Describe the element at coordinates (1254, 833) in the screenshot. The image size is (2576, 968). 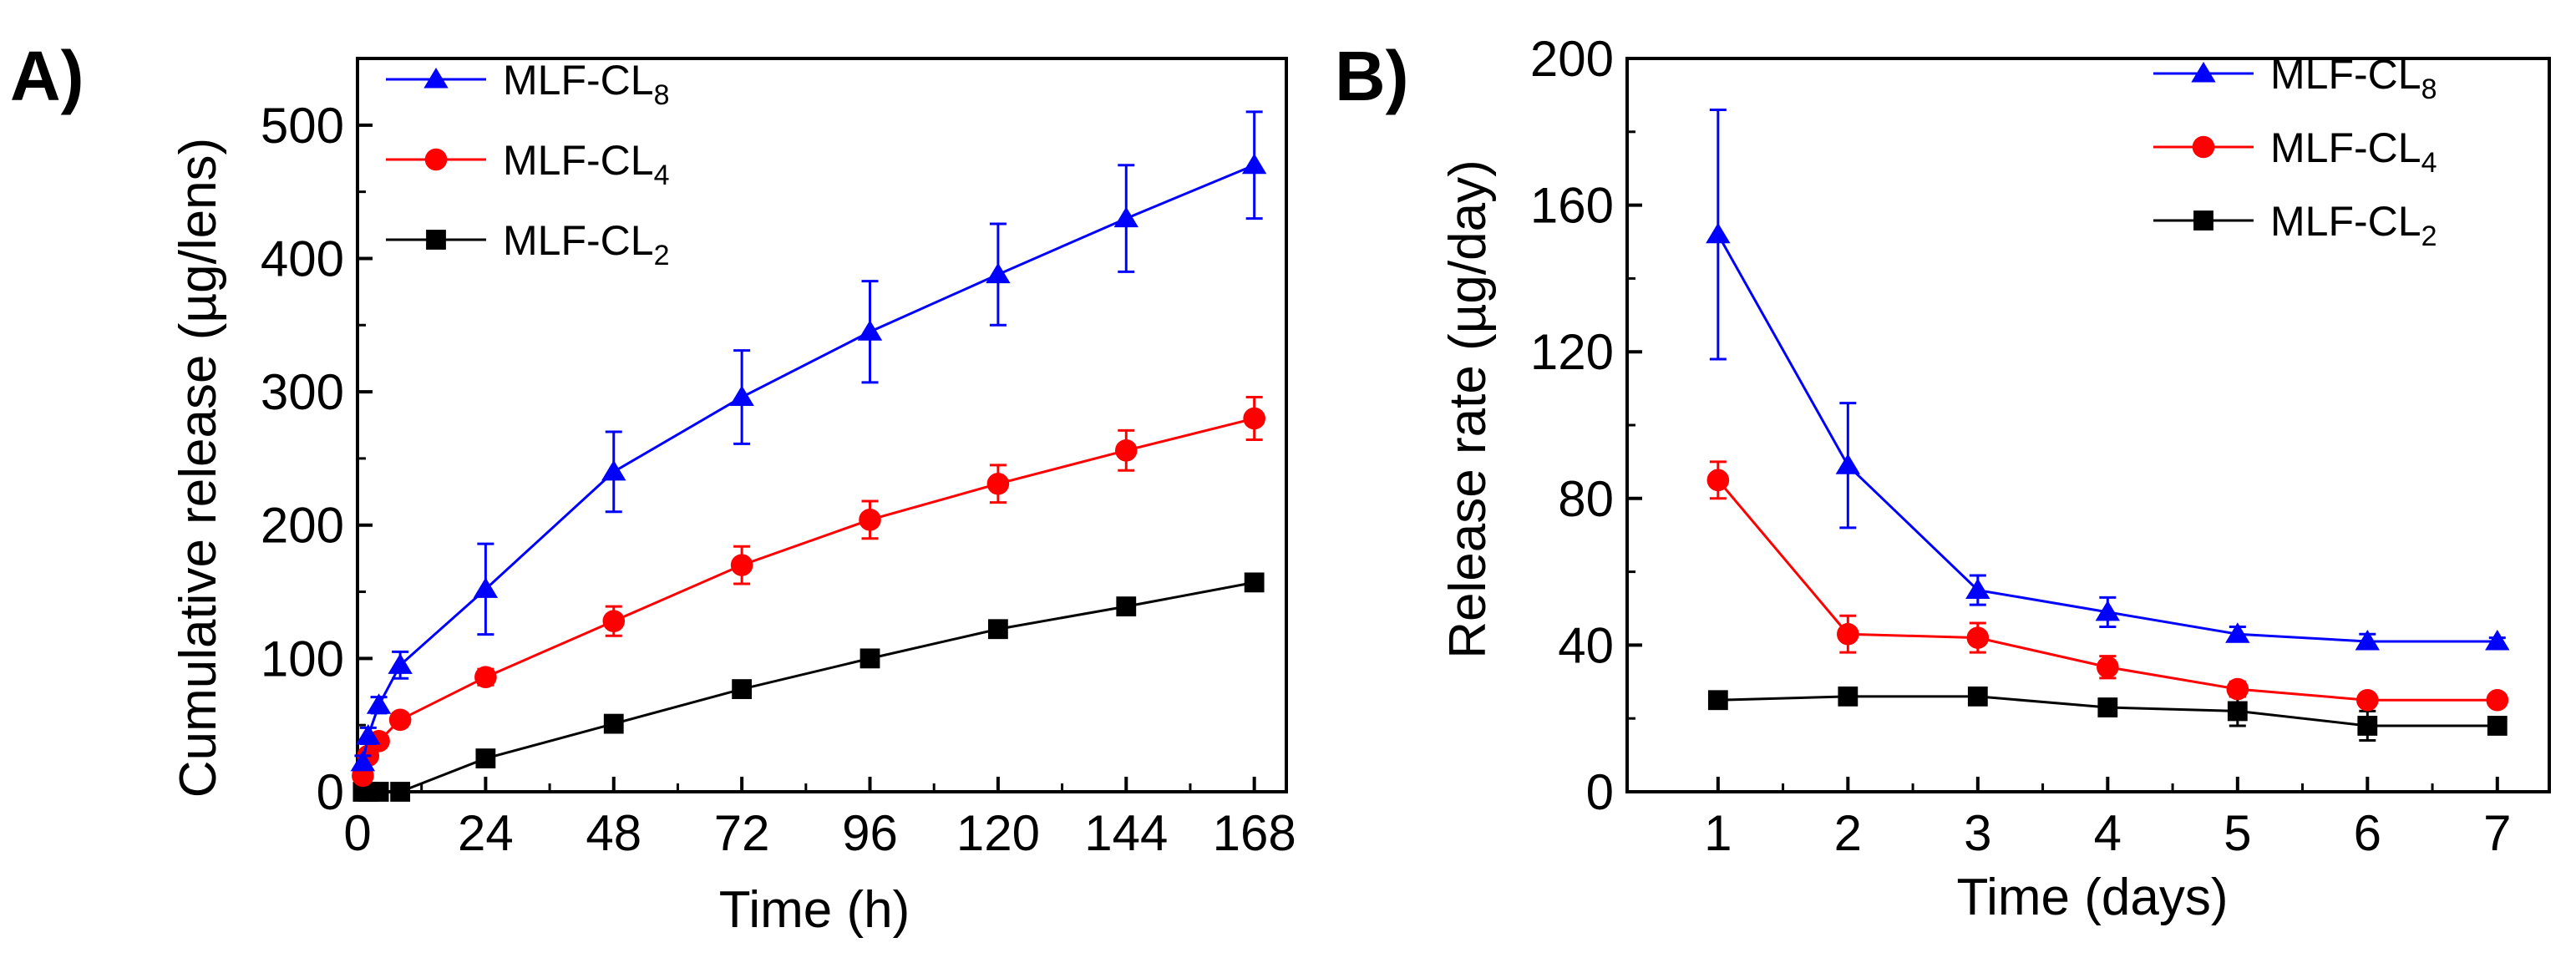
I see `x-tick-label: 168` at that location.